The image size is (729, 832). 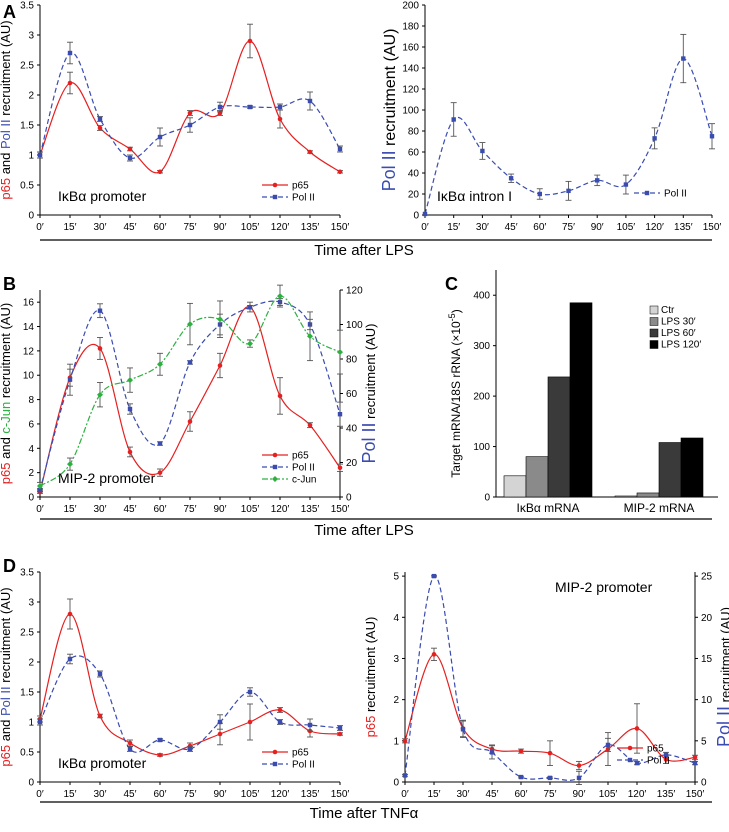 I want to click on y-tick-right-label: 0, so click(x=704, y=783).